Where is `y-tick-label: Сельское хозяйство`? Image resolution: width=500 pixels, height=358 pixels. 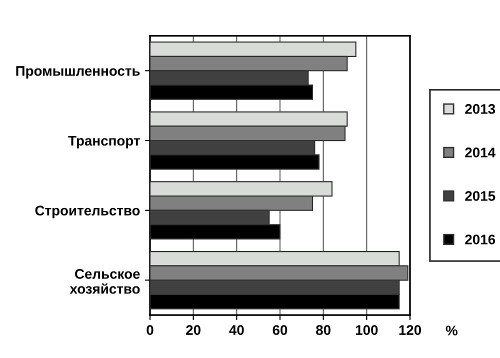 y-tick-label: Сельское хозяйство is located at coordinates (105, 281).